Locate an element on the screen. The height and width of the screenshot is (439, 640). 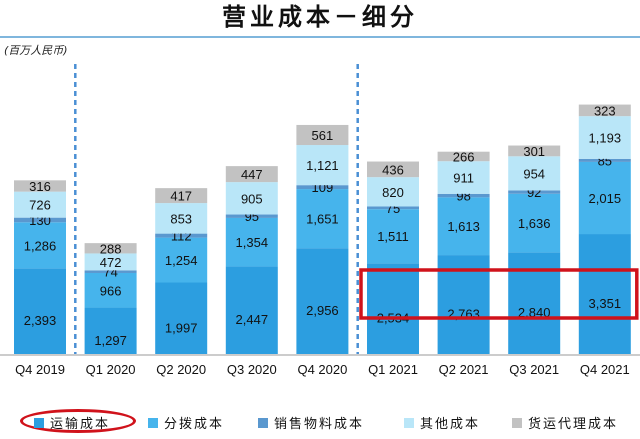
legend-item-subcontract: 分拨成本 is located at coordinates (186, 422).